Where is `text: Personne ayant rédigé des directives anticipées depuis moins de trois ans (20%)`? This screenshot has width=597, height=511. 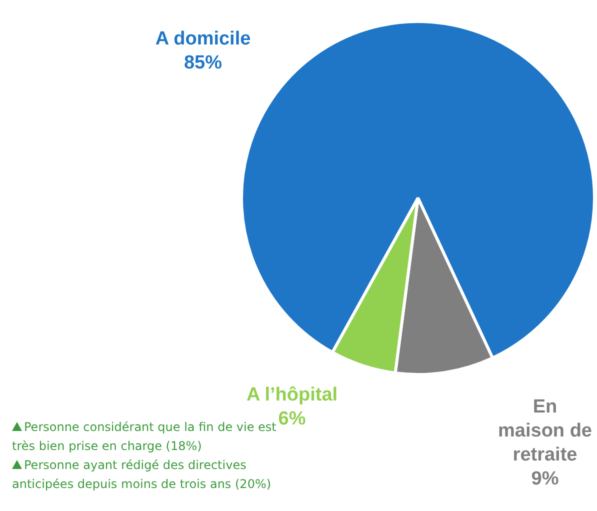 text: Personne ayant rédigé des directives anticipées depuis moins de trois ans (20%) is located at coordinates (142, 475).